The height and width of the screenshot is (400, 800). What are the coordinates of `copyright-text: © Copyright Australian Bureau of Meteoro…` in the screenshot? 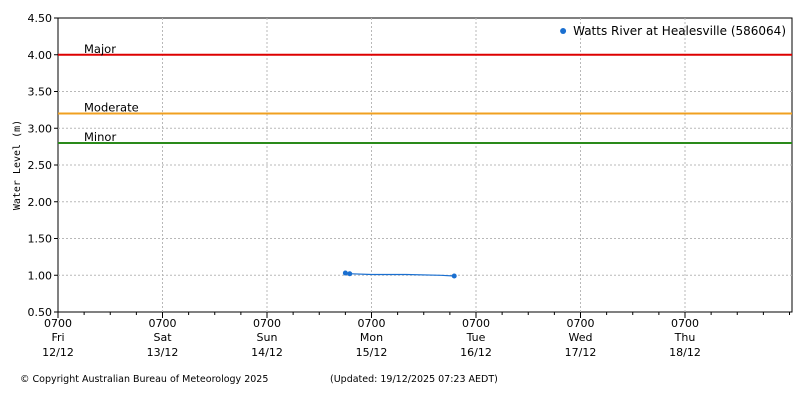 It's located at (144, 379).